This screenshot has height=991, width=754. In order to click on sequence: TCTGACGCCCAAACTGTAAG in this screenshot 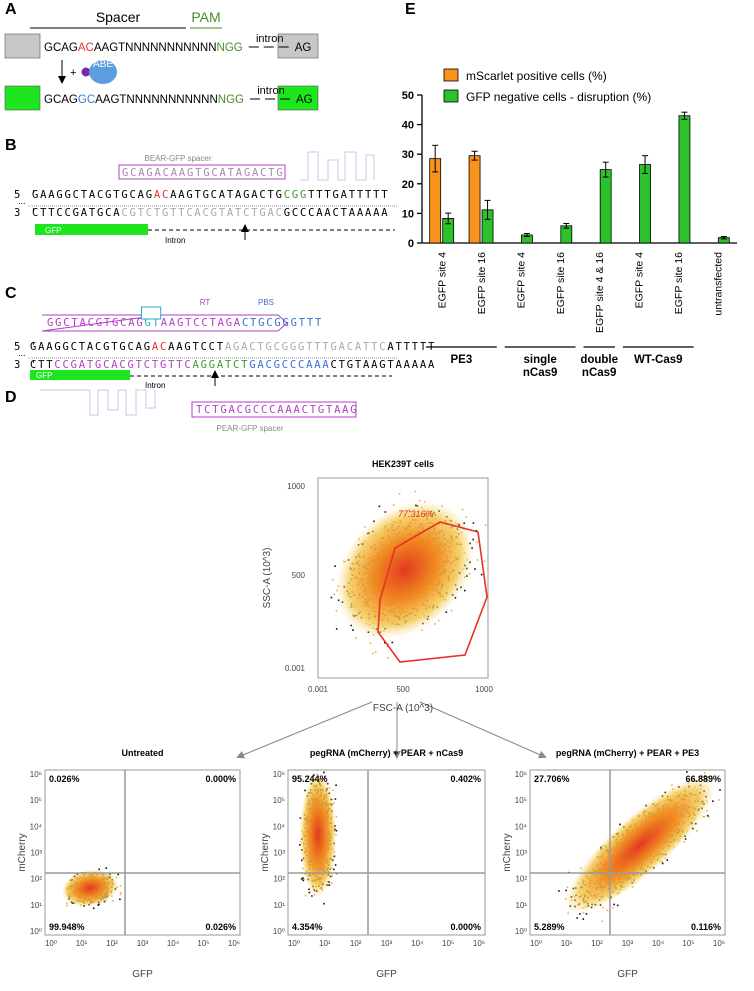, I will do `click(277, 410)`.